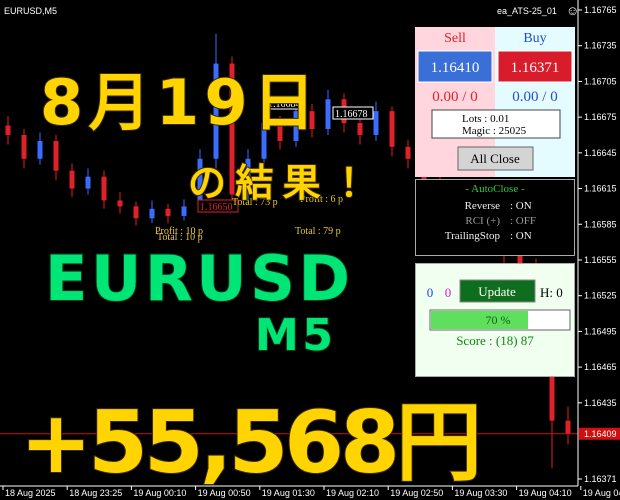 Image resolution: width=620 pixels, height=500 pixels. Describe the element at coordinates (600, 403) in the screenshot. I see `price-tick-label: 1.16435` at that location.